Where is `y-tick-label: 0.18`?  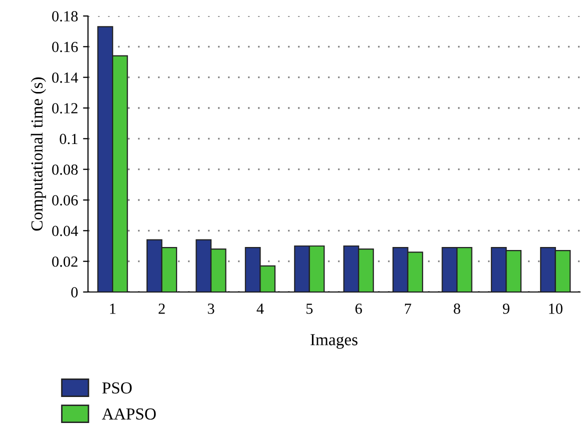
y-tick-label: 0.18 is located at coordinates (65, 16).